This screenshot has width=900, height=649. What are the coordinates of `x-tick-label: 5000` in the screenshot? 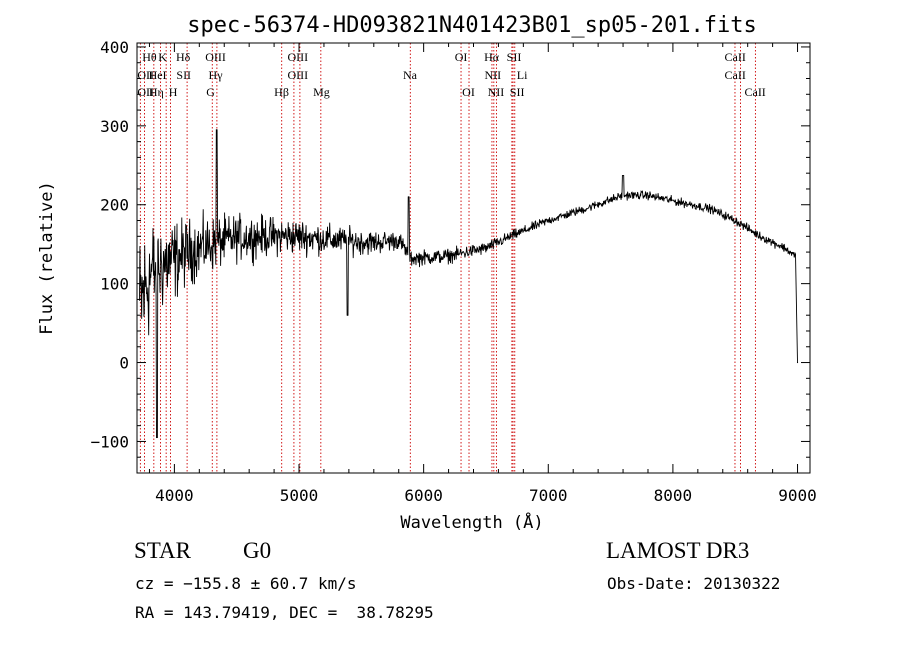 It's located at (299, 495).